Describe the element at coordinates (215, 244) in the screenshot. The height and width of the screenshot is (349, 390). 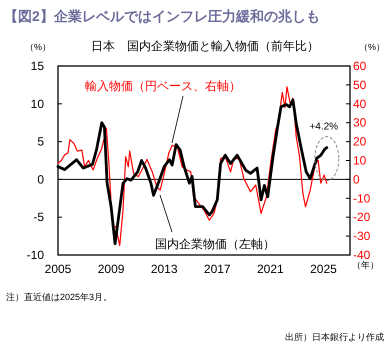
I see `text: 国内企業物価（左軸）` at that location.